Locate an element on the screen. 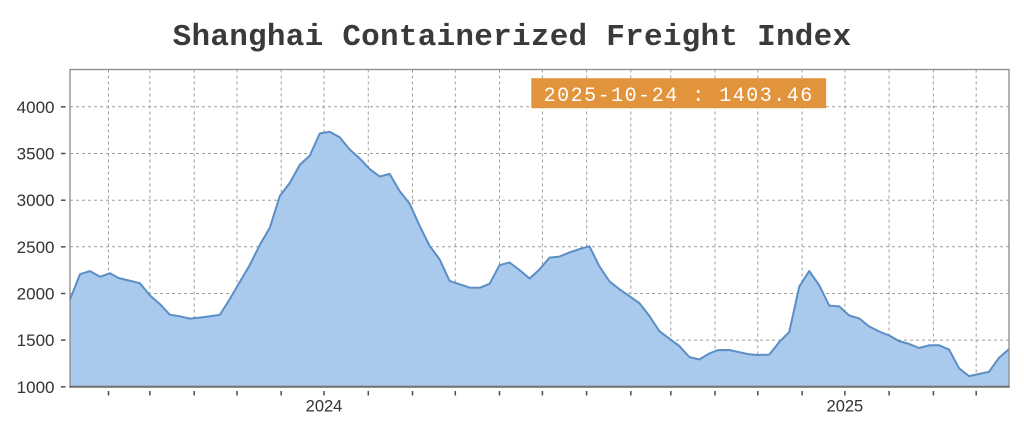  svg-text: 2025-10-24 : 1403.46 is located at coordinates (679, 96).